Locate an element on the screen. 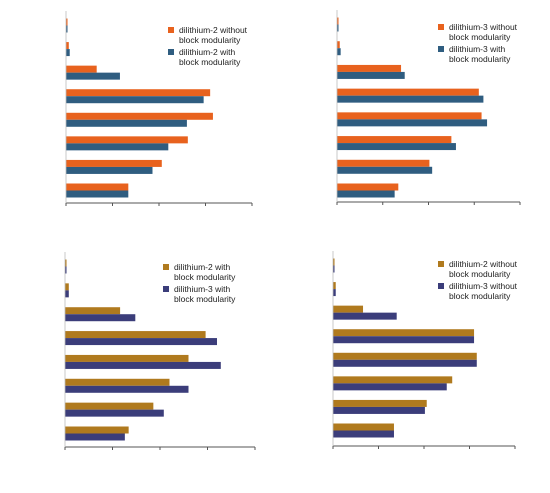 This screenshot has width=550, height=493. bar-c-s2-2000 is located at coordinates (67, 294).